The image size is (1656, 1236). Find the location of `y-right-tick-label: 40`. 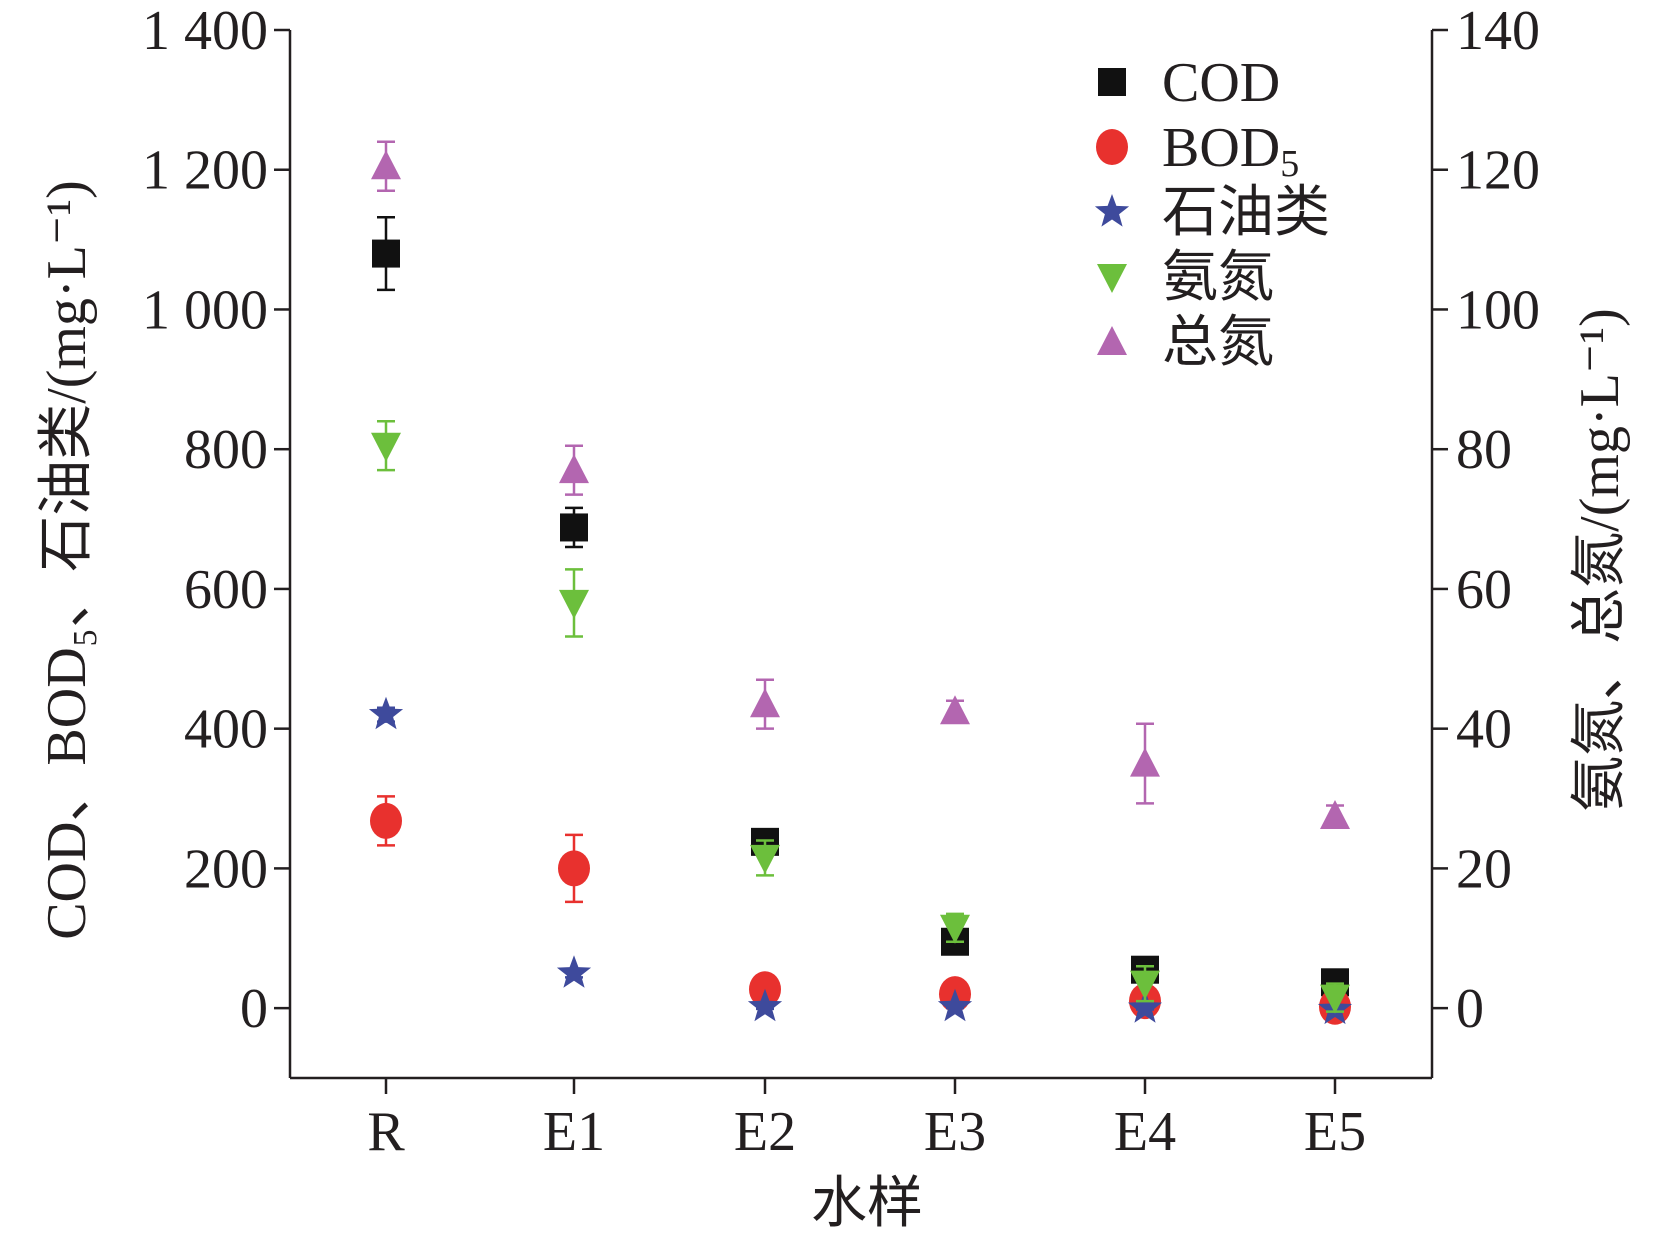

y-right-tick-label: 40 is located at coordinates (1484, 730).